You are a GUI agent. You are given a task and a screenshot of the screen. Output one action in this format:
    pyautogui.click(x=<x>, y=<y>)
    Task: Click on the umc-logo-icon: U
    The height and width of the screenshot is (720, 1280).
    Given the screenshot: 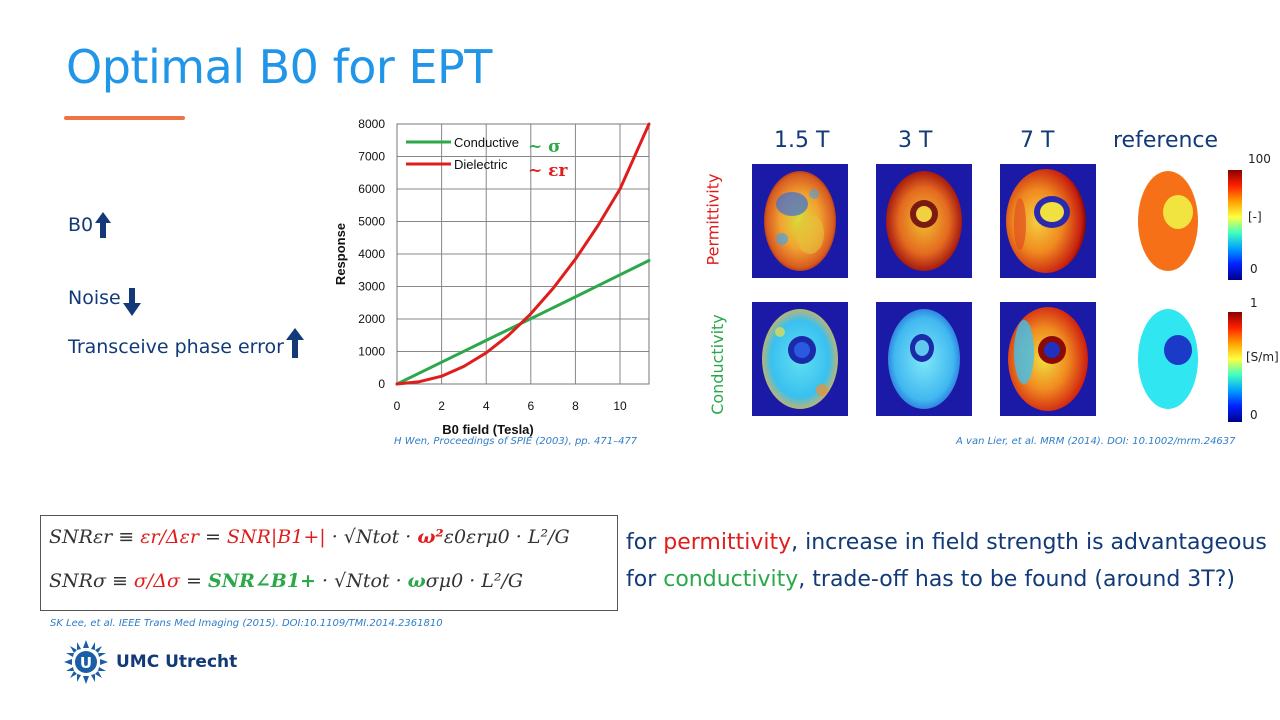 What is the action you would take?
    pyautogui.click(x=86, y=662)
    